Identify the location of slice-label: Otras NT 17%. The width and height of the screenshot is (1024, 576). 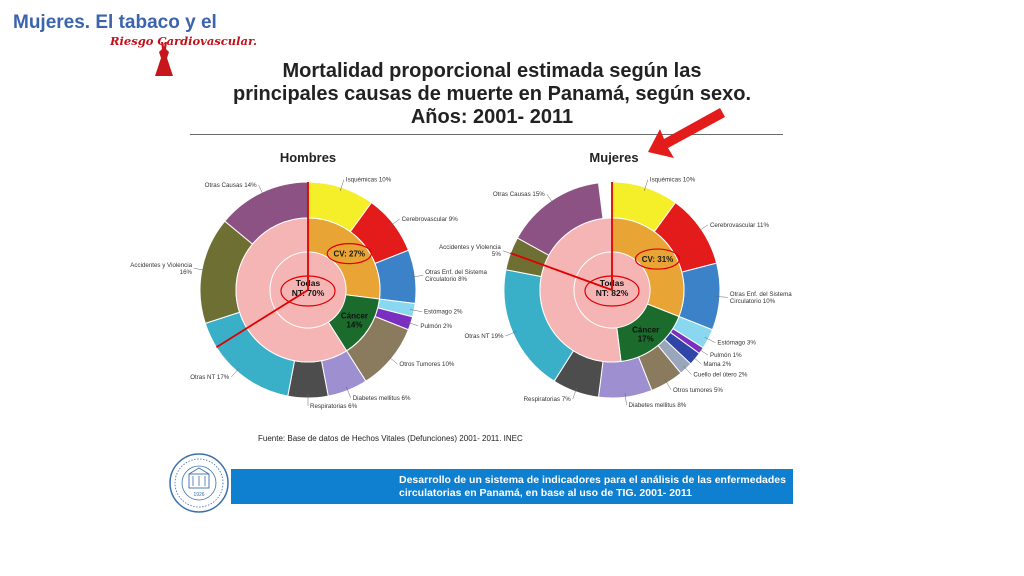
(210, 377).